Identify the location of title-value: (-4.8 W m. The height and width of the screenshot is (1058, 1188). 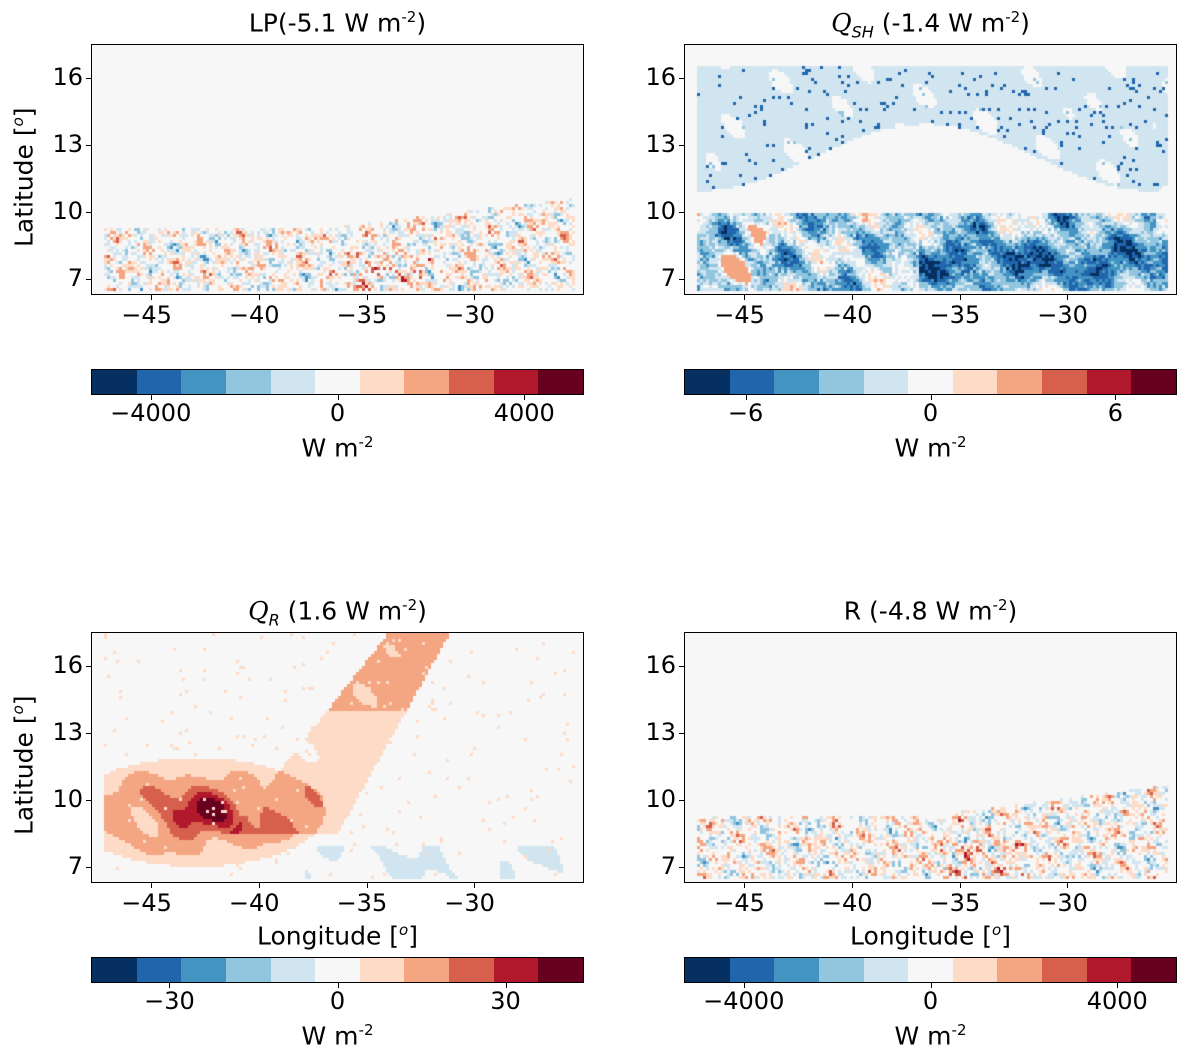
(927, 611).